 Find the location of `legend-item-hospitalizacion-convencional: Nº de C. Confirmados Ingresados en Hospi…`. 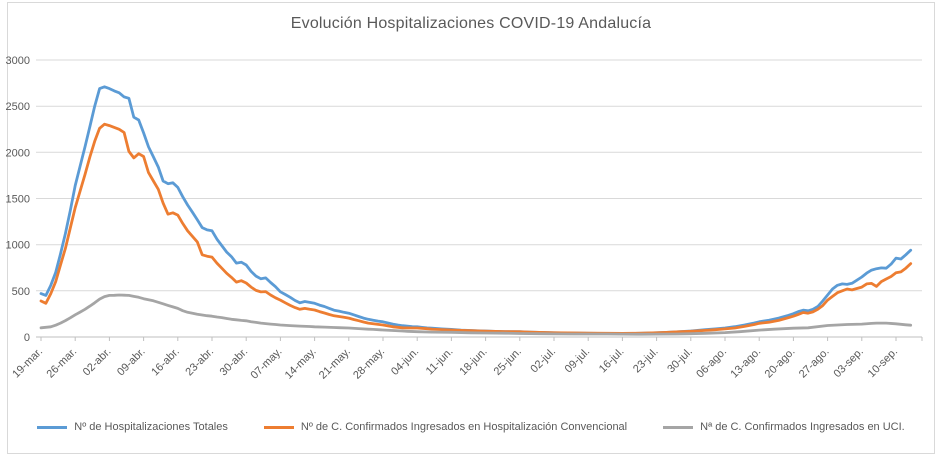

legend-item-hospitalizacion-convencional: Nº de C. Confirmados Ingresados en Hospi… is located at coordinates (445, 427).